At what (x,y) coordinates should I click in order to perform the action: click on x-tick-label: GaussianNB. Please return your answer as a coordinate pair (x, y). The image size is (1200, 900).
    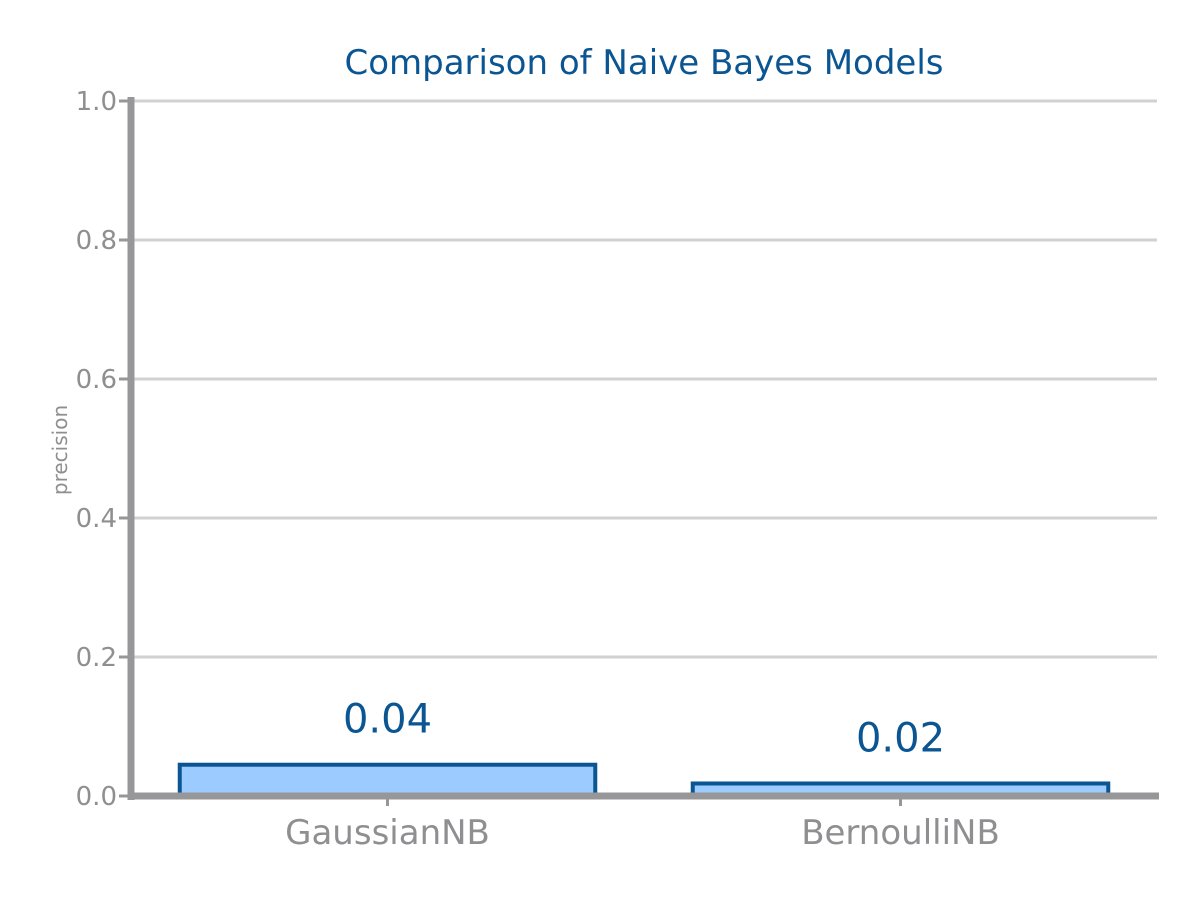
    Looking at the image, I should click on (387, 833).